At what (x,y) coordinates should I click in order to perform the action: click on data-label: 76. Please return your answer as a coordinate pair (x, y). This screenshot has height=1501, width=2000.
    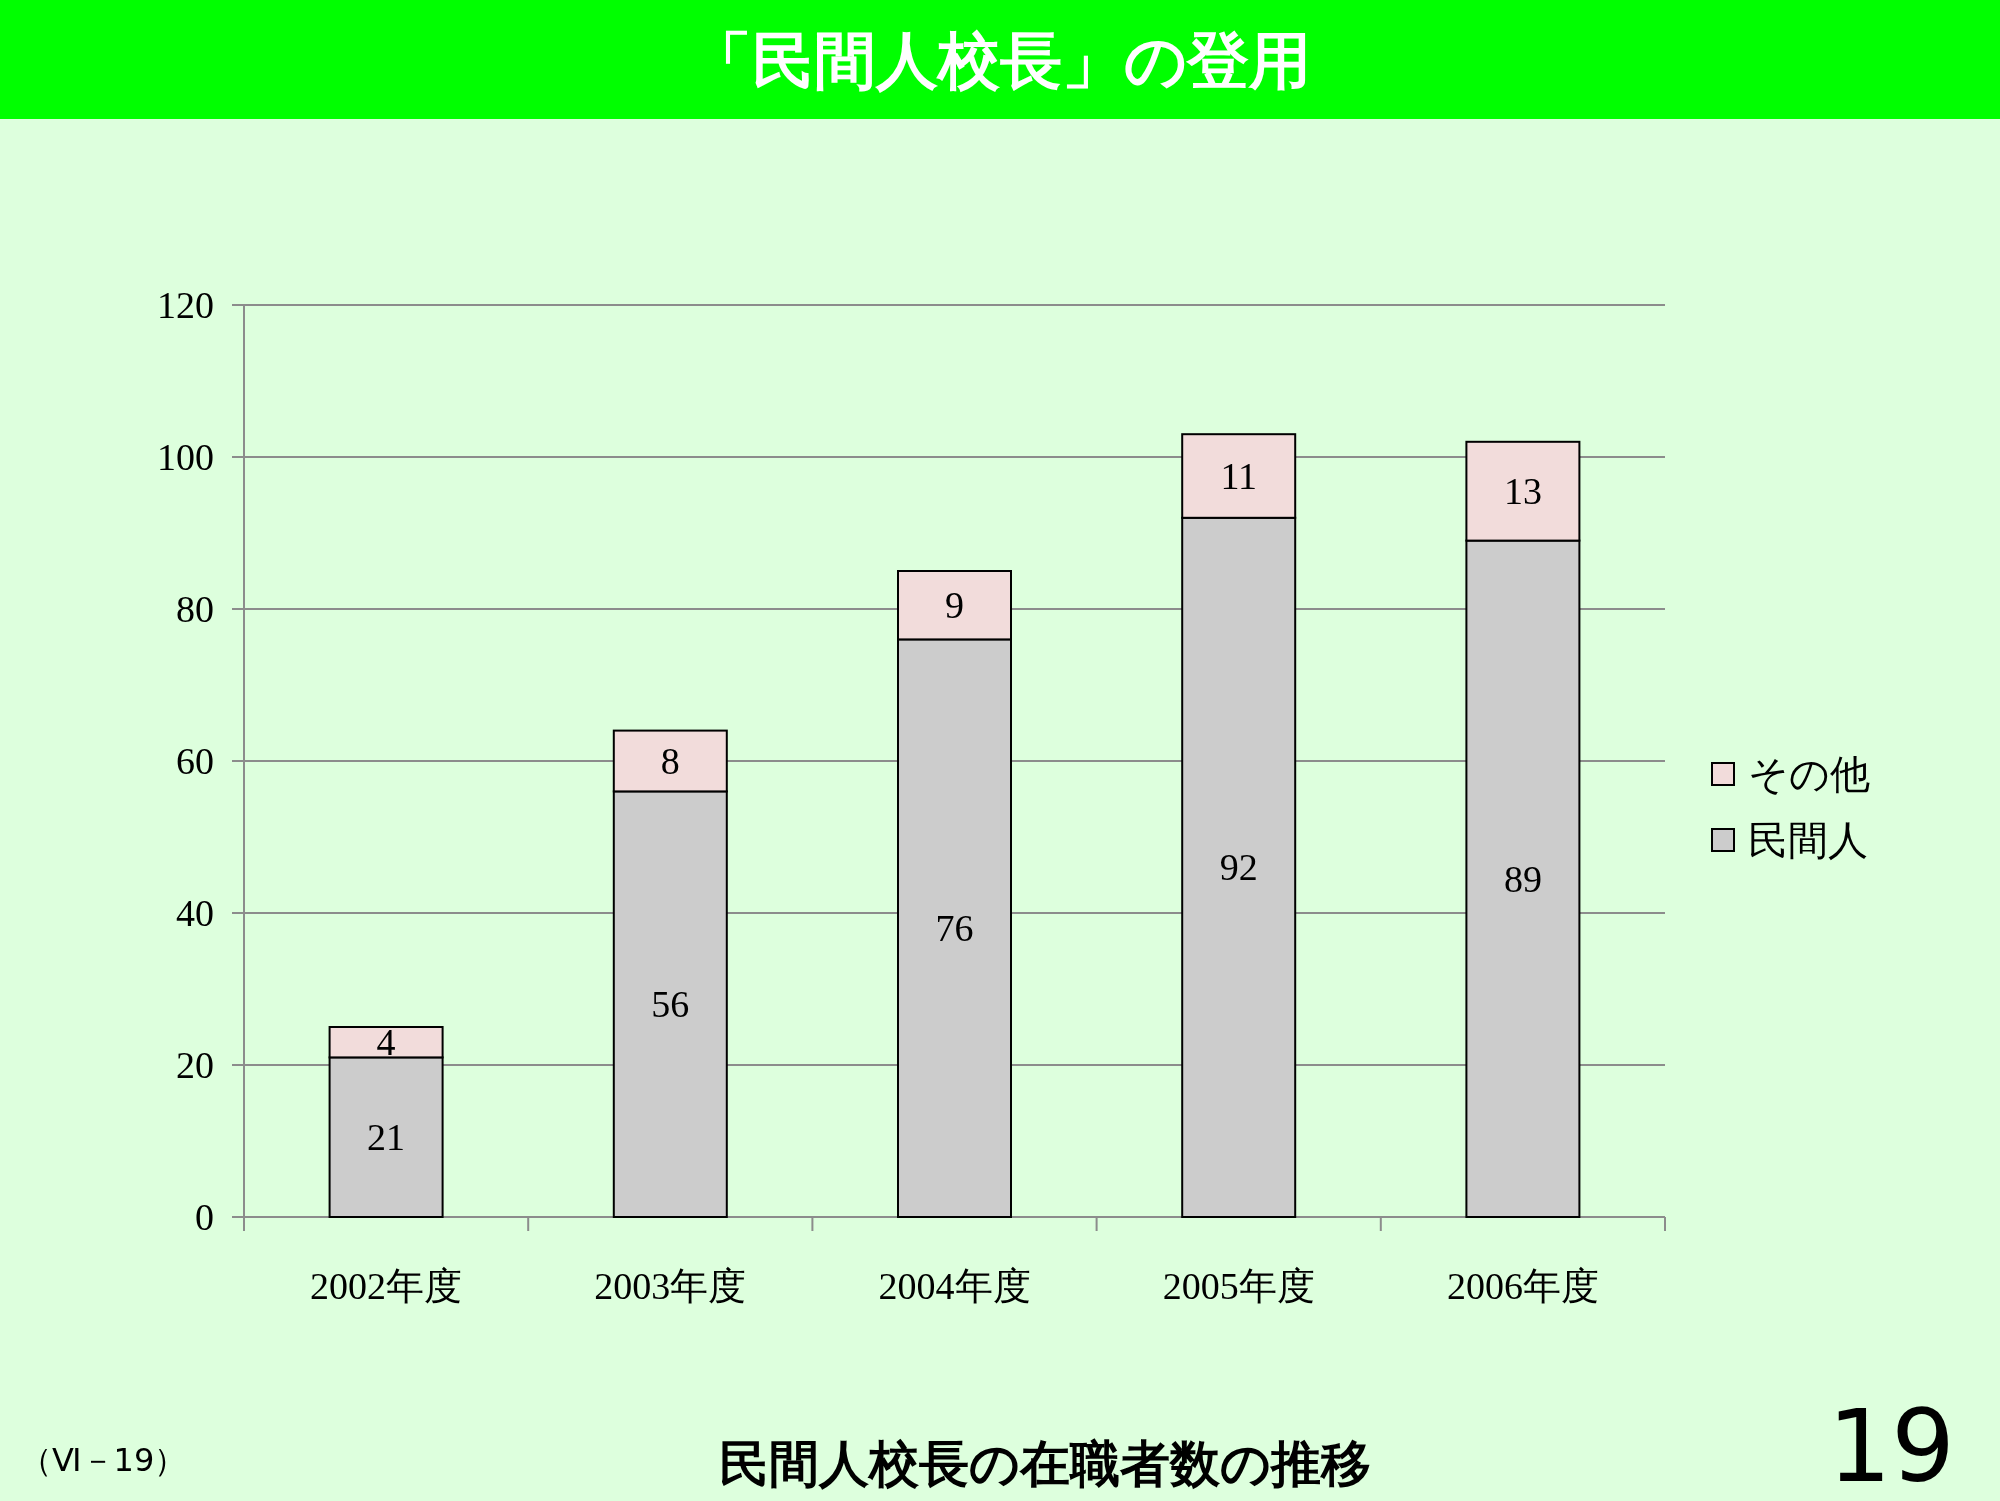
    Looking at the image, I should click on (954, 928).